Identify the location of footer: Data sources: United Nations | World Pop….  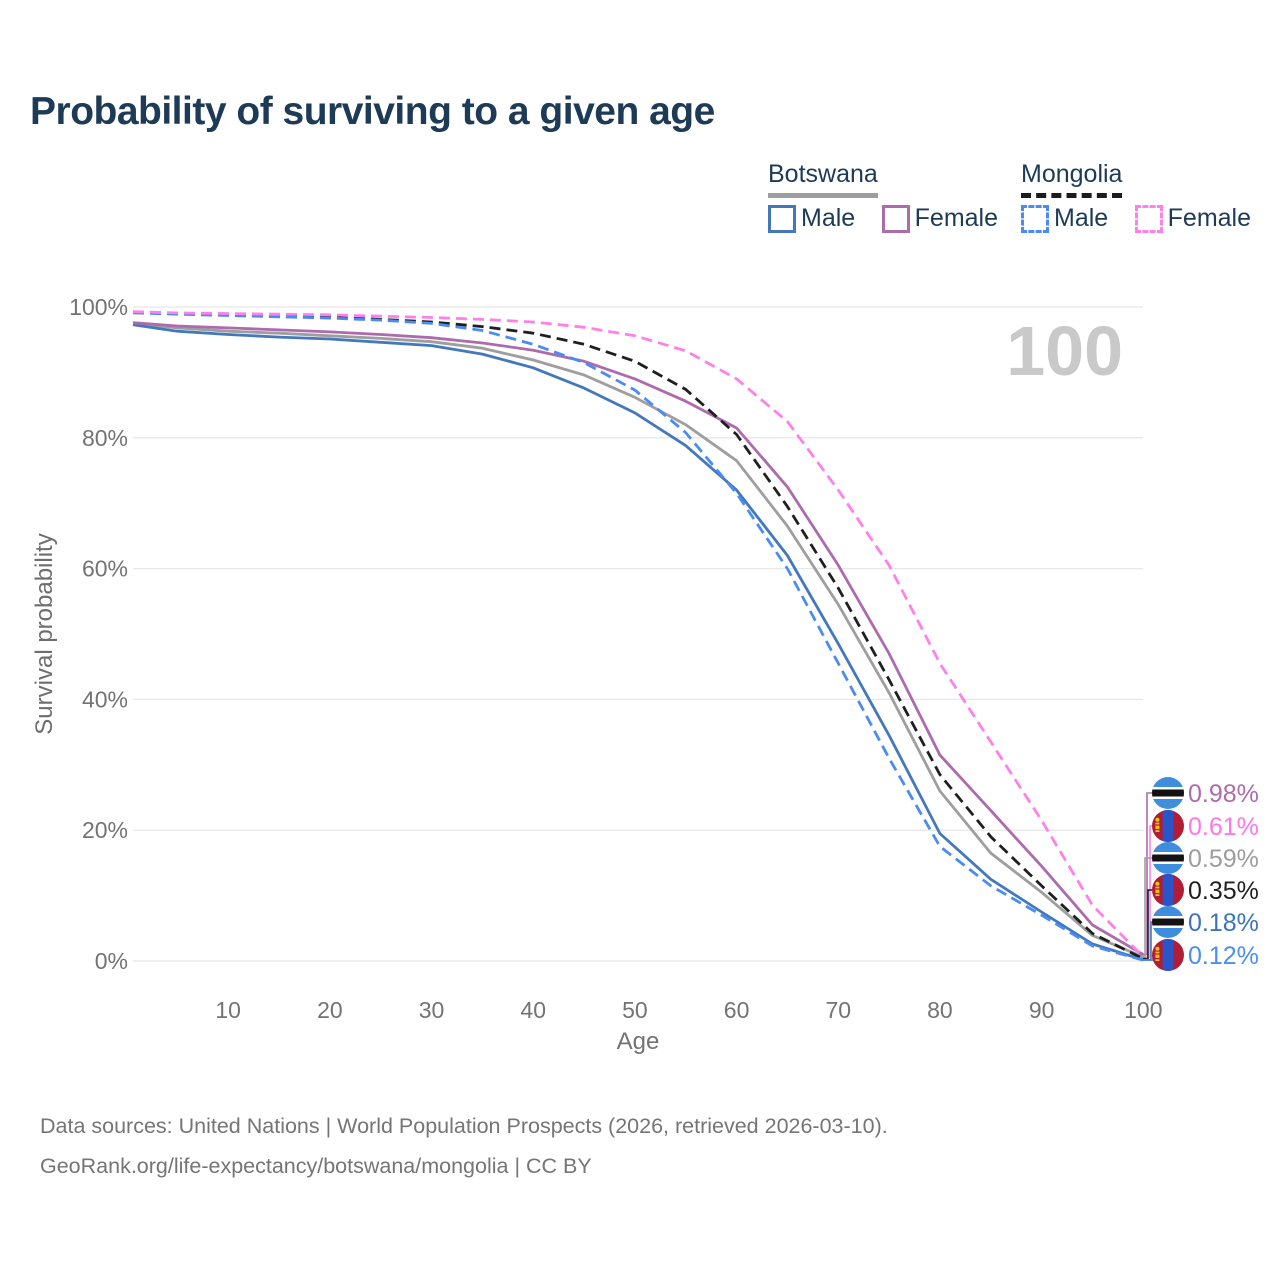
(464, 1146).